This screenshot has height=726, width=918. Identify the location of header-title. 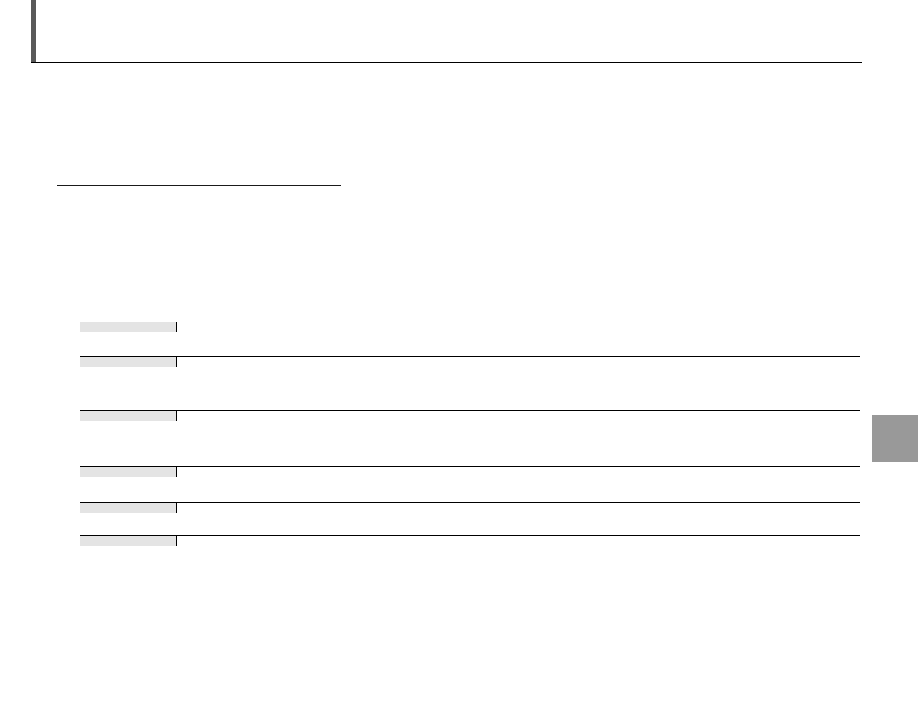
(451, 32).